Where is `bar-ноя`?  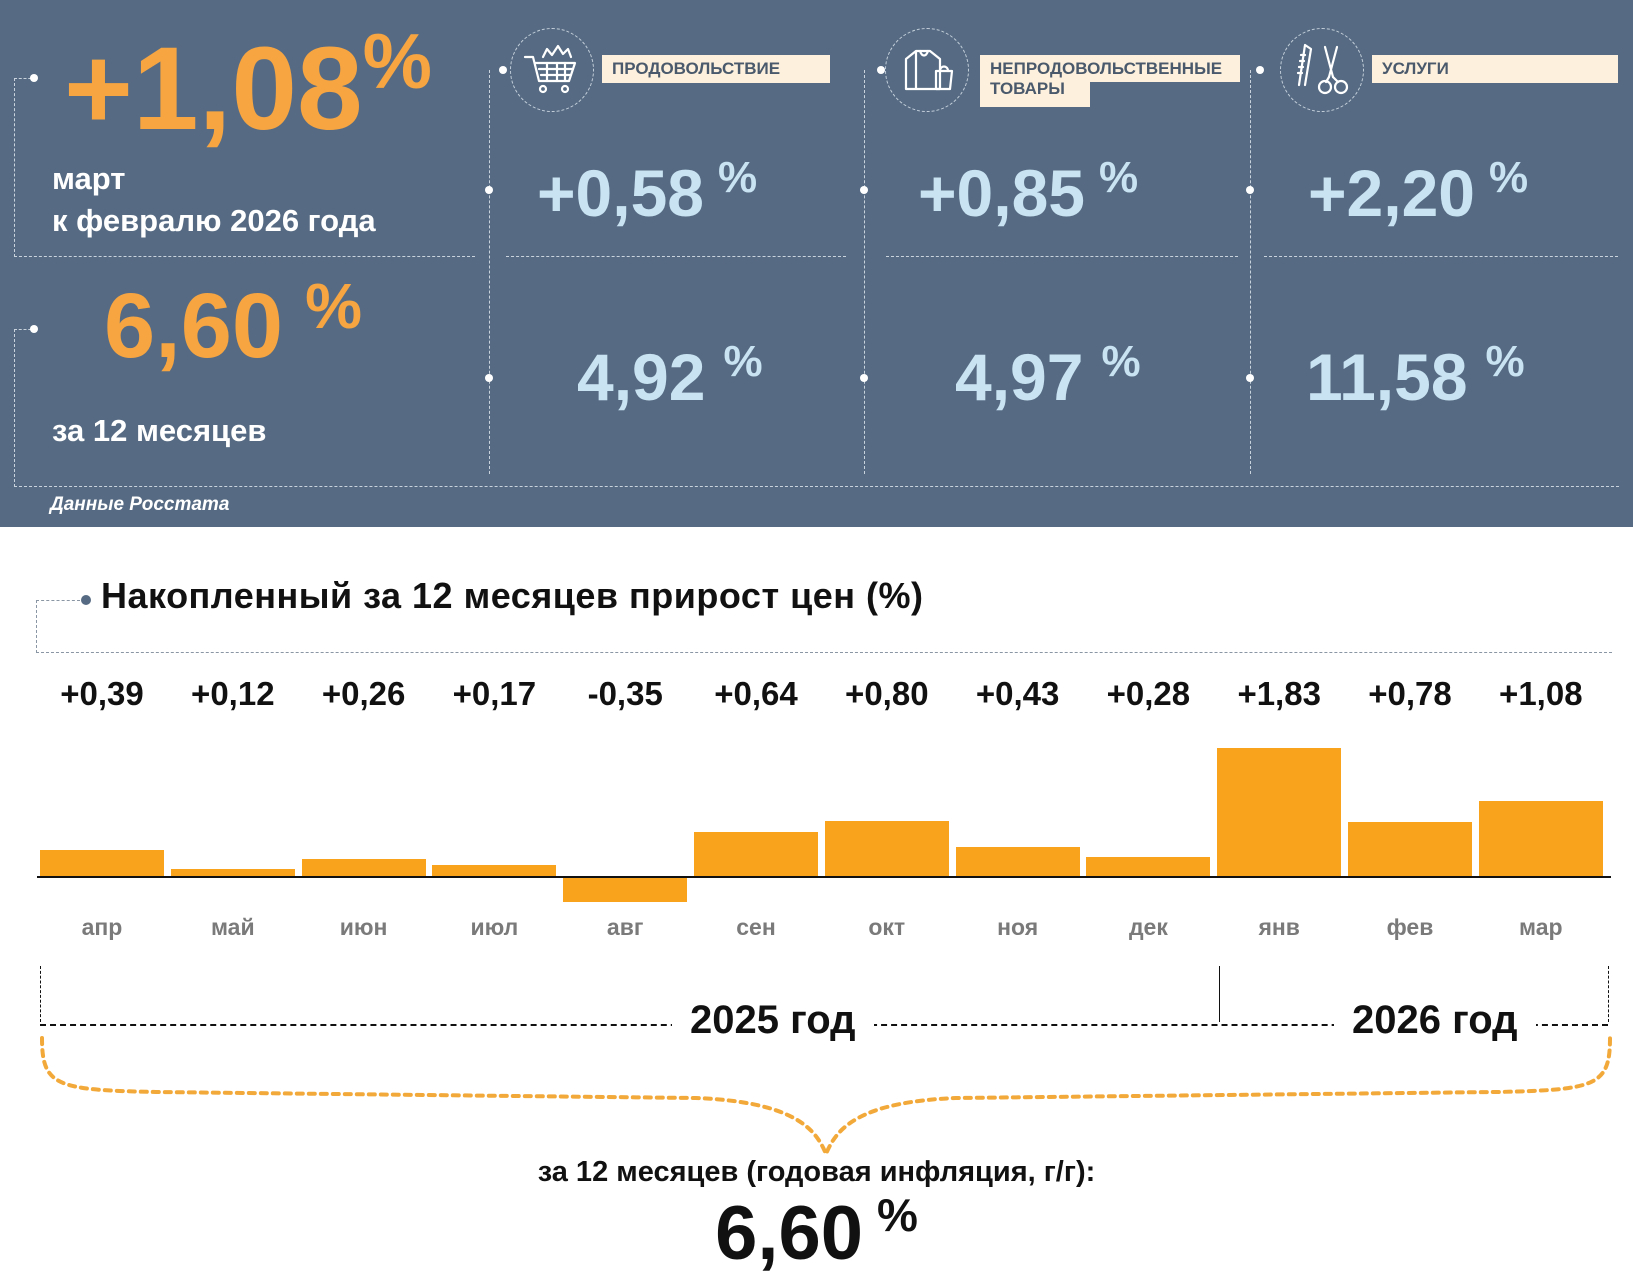
bar-ноя is located at coordinates (1017, 861).